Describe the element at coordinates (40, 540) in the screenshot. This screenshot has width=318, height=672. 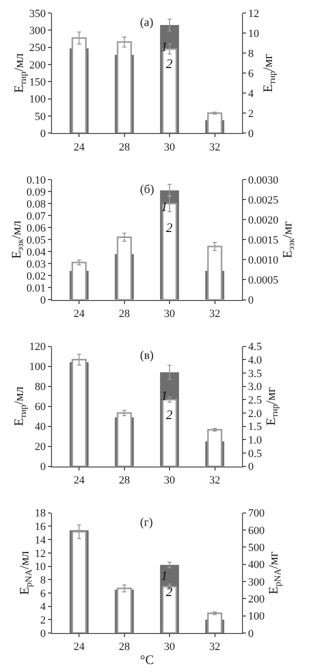
I see `y-tick-label: 14` at that location.